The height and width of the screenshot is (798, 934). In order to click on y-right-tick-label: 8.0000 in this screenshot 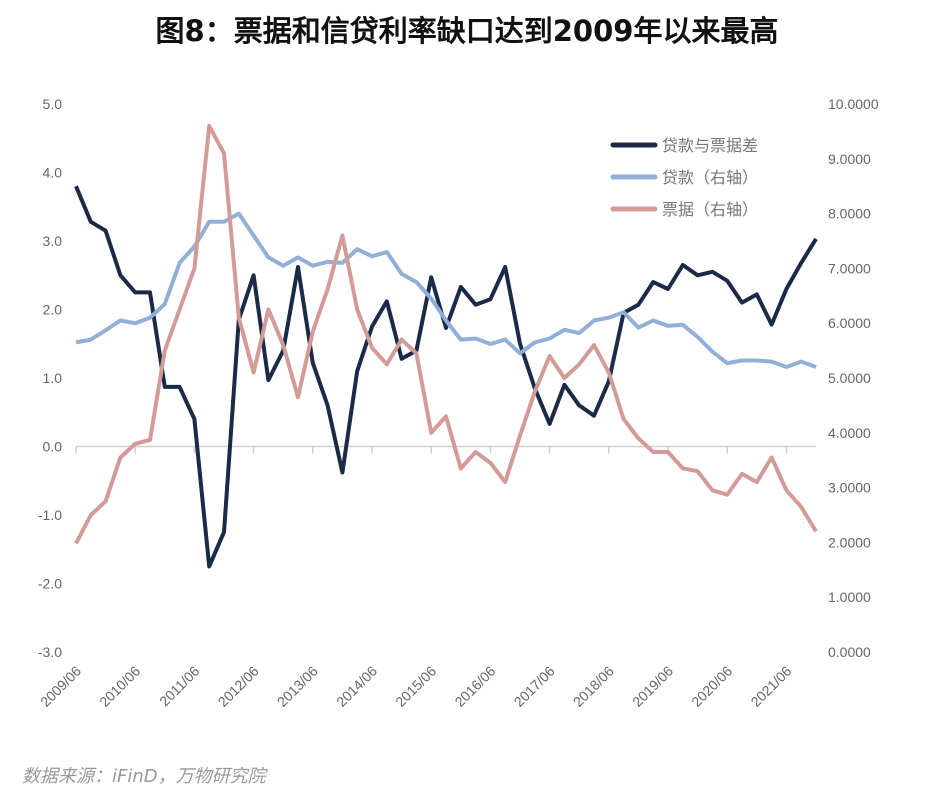, I will do `click(849, 214)`.